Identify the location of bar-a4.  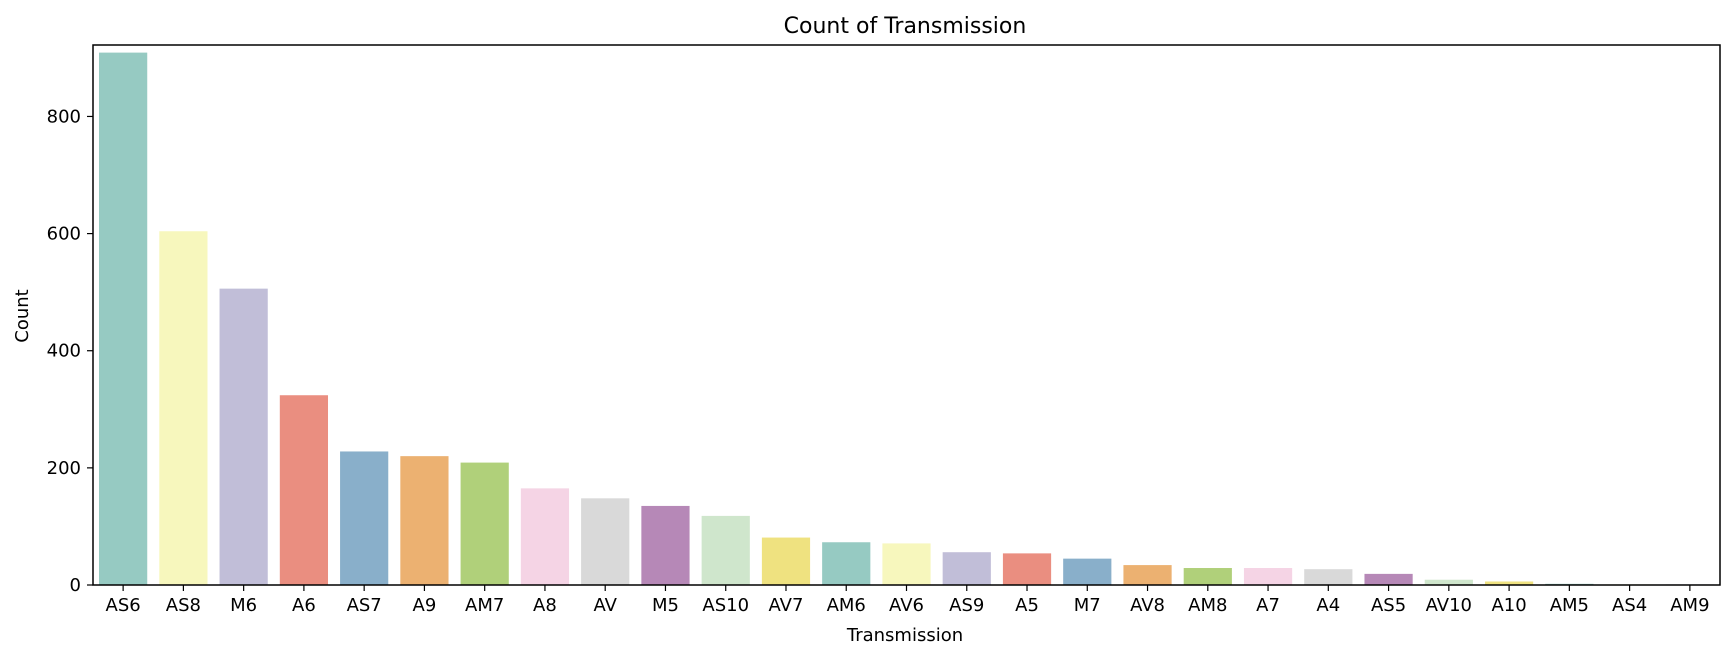
(1328, 577).